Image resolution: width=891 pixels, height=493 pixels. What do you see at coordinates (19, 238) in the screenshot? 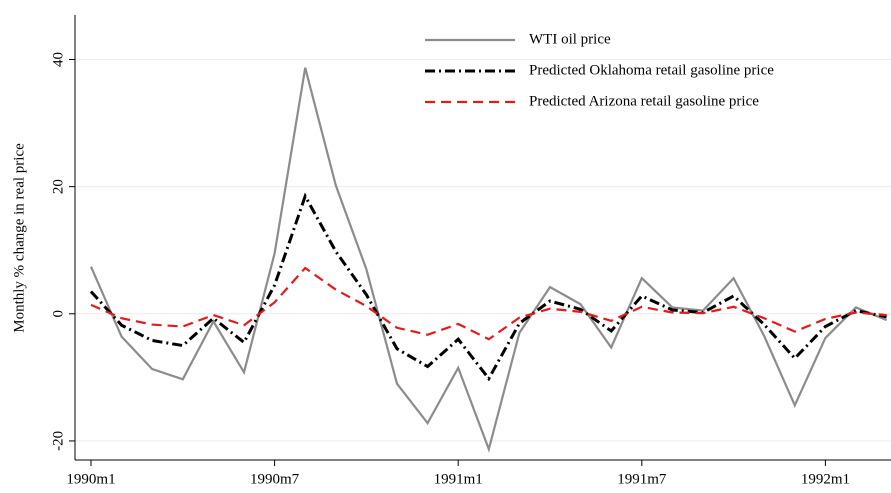
I see `y-axis-label: Monthly % change in real price` at bounding box center [19, 238].